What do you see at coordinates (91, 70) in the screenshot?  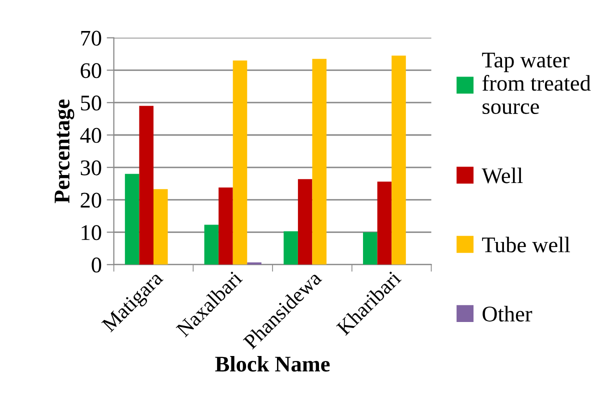 I see `y-tick-label: 60` at bounding box center [91, 70].